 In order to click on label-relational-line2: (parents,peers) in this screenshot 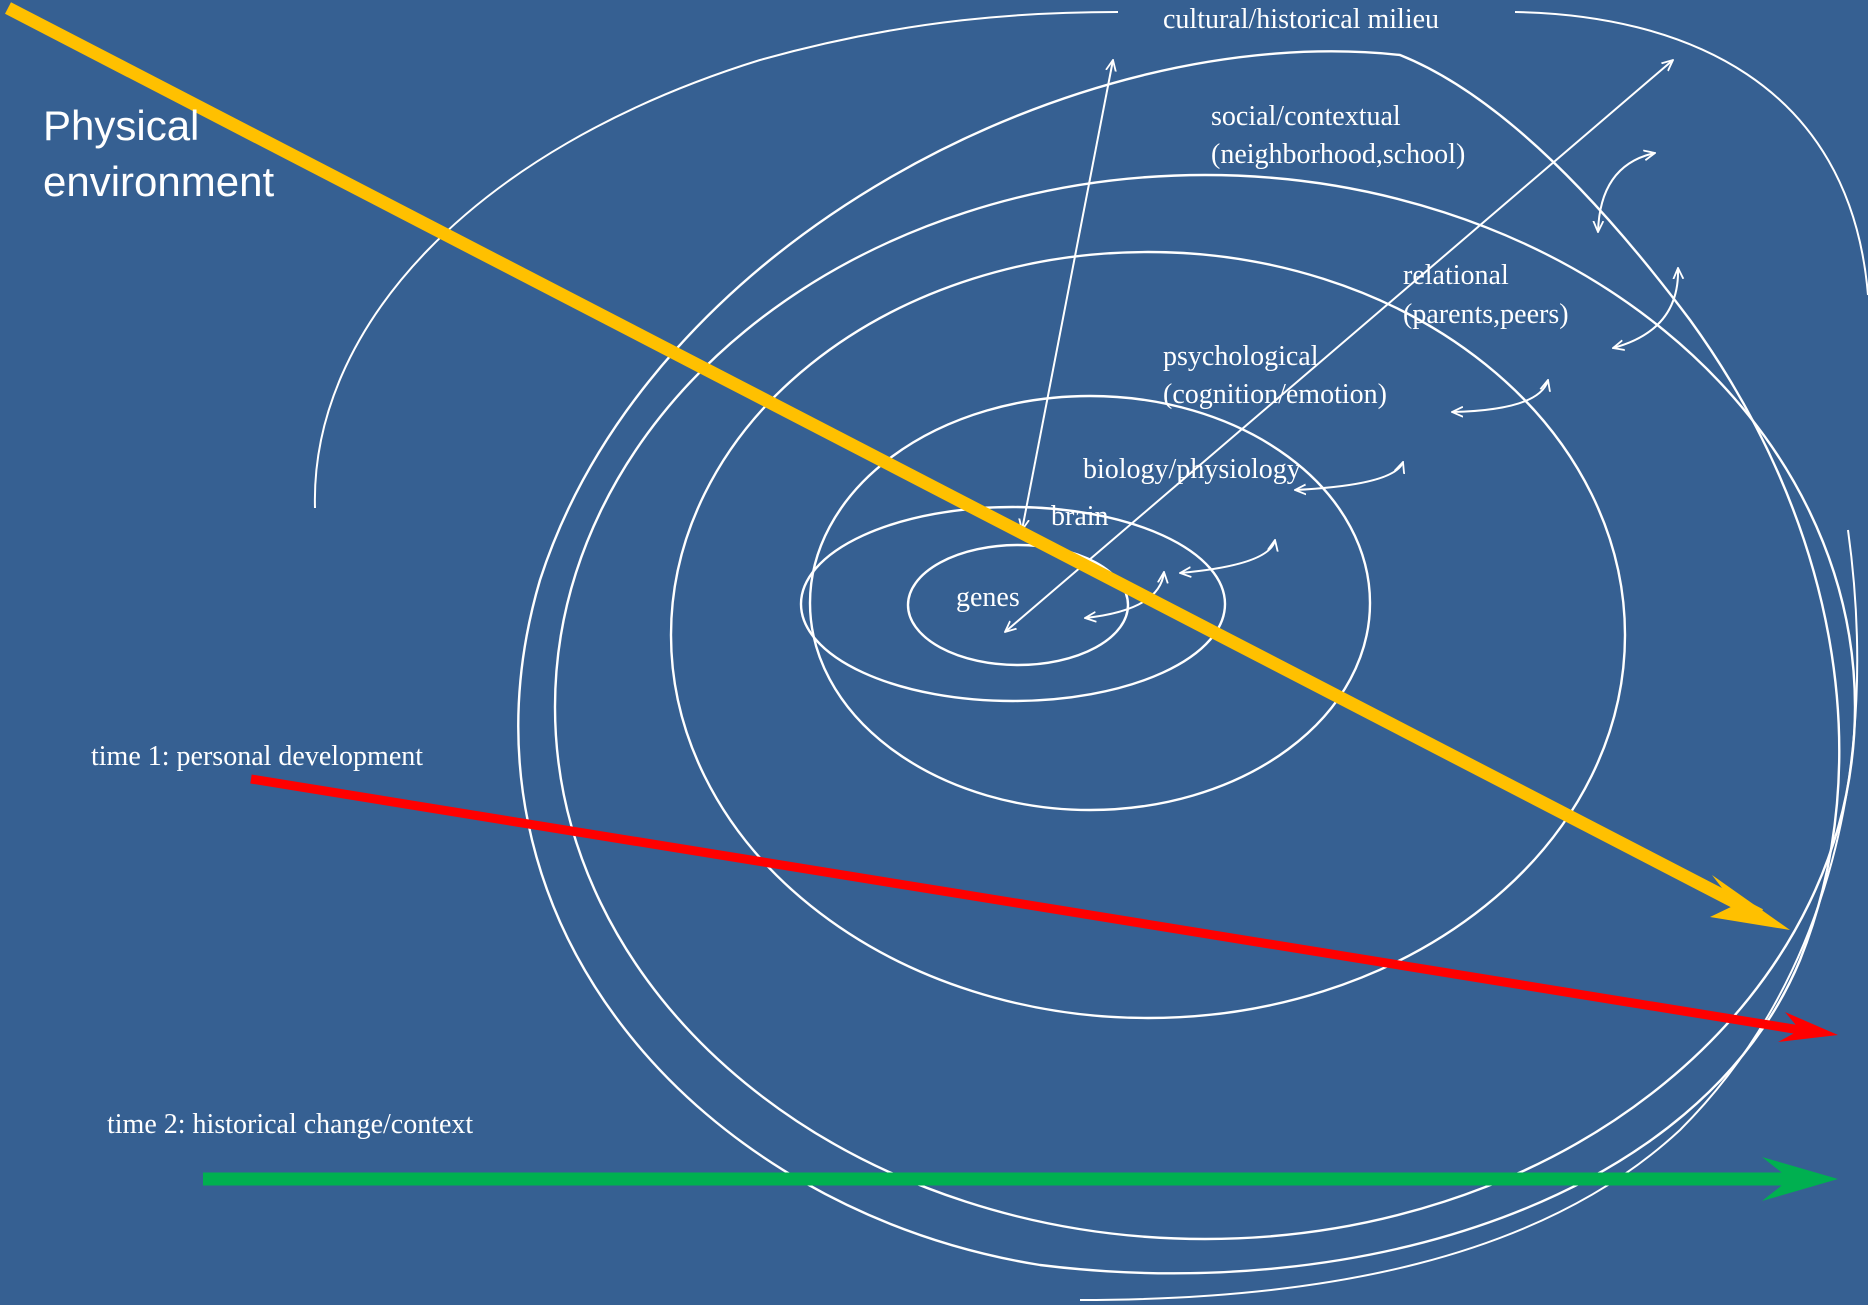, I will do `click(1486, 314)`.